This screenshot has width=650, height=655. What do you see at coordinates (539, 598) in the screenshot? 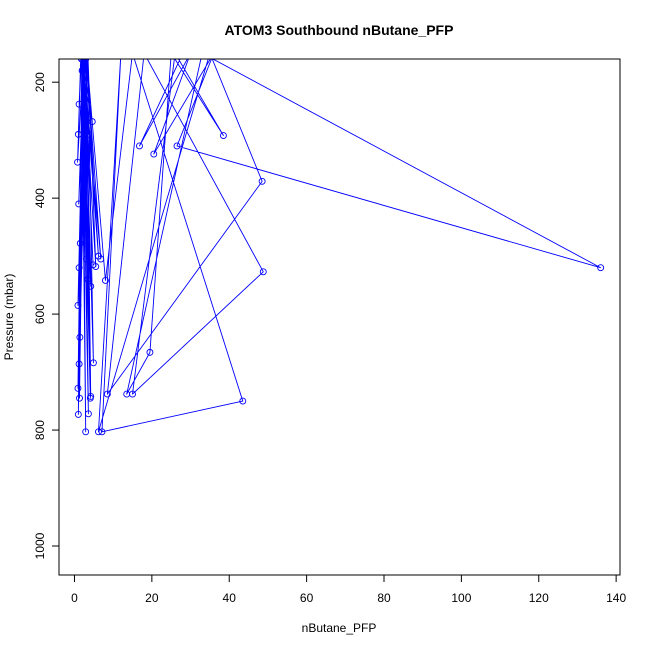
I see `x-tick-label: 120` at bounding box center [539, 598].